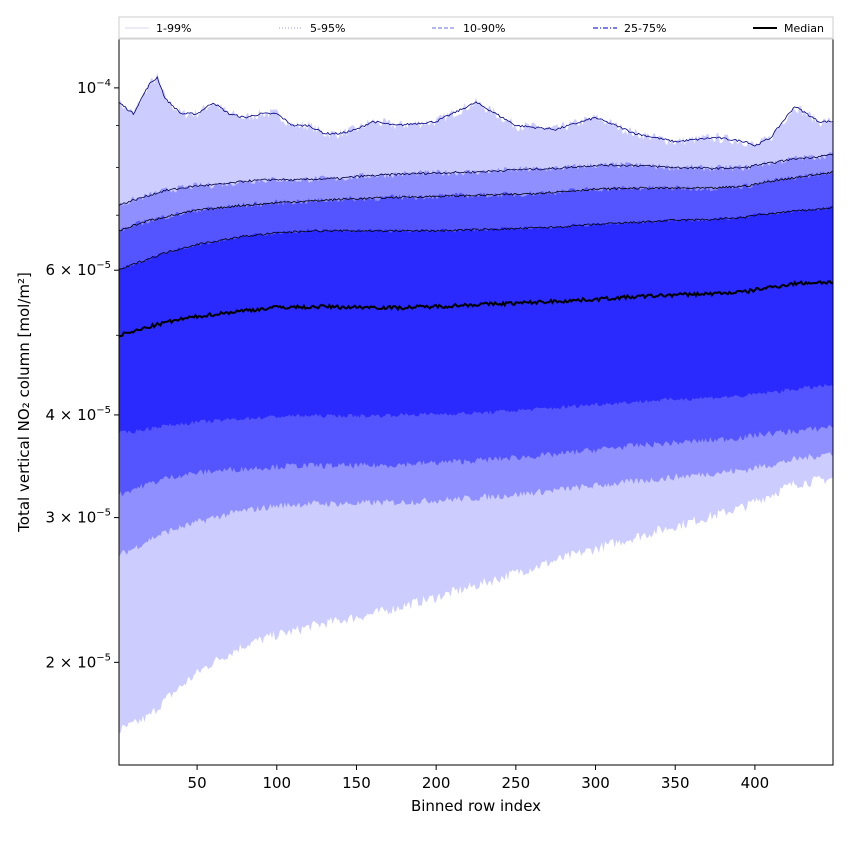  Describe the element at coordinates (675, 783) in the screenshot. I see `x-tick-label: 350` at that location.